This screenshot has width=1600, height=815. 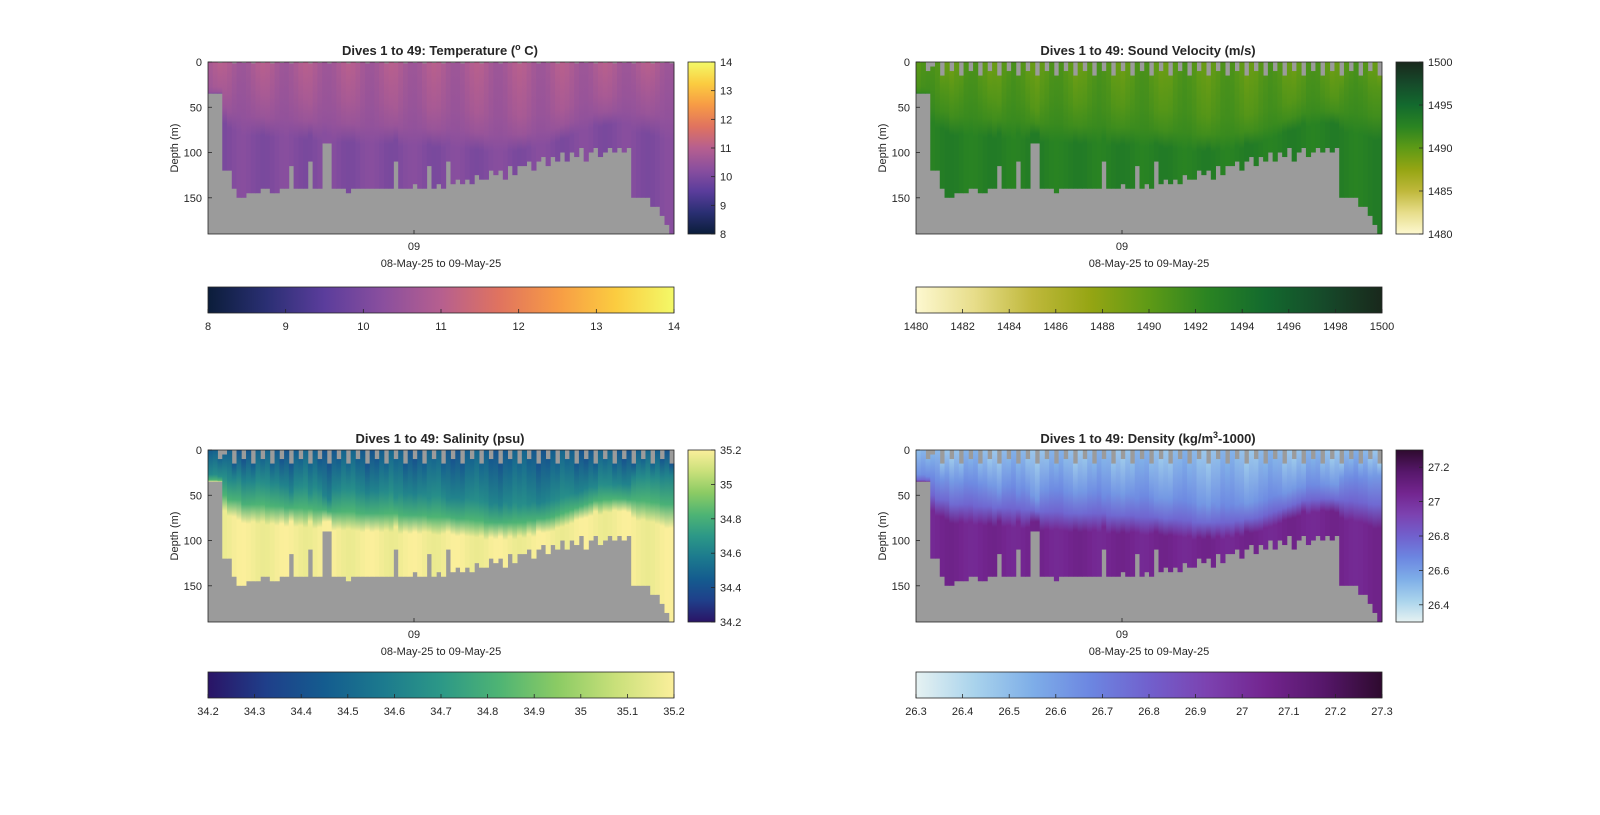 What do you see at coordinates (198, 131) in the screenshot?
I see `y-axis-ticks: 0 50 100 150` at bounding box center [198, 131].